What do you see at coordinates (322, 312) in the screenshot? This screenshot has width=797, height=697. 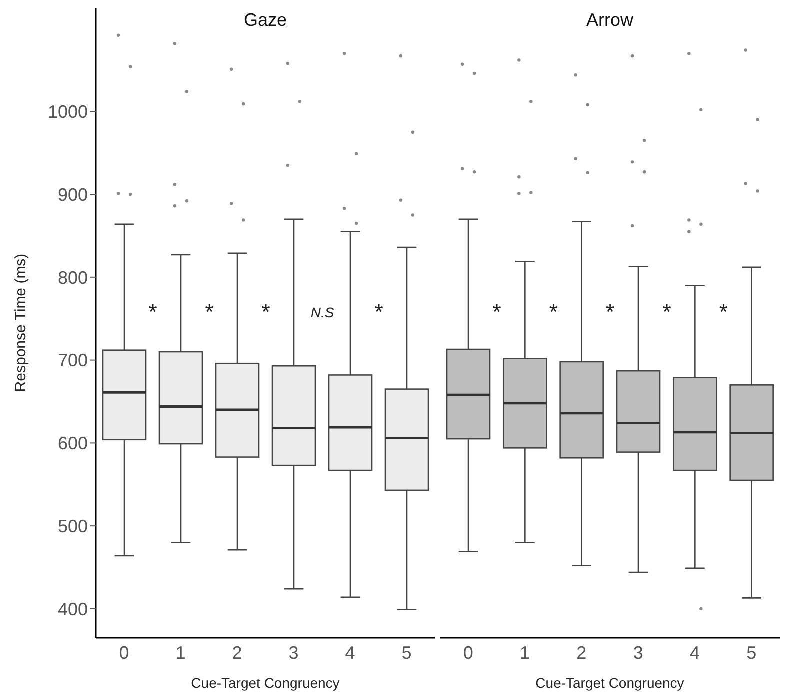 I see `annotation: N.S` at bounding box center [322, 312].